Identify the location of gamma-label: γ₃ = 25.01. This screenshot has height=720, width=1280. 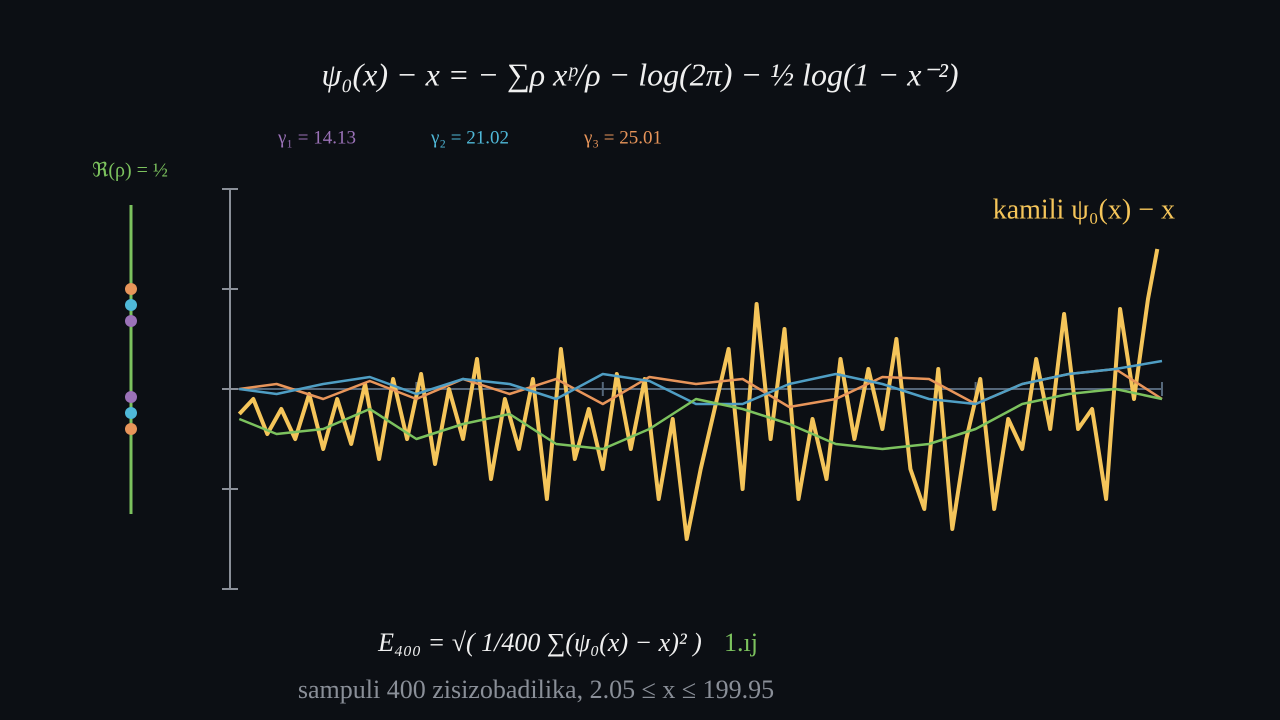
(622, 137).